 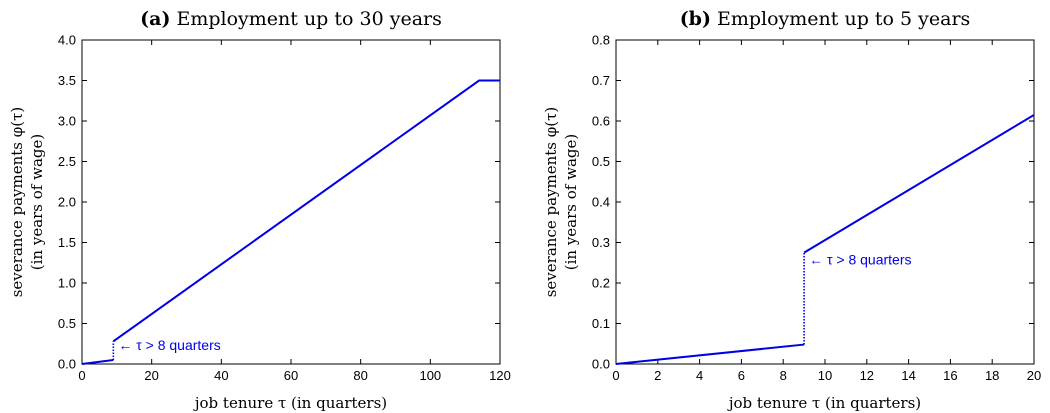 What do you see at coordinates (601, 283) in the screenshot?
I see `y-tick-label: 0.2` at bounding box center [601, 283].